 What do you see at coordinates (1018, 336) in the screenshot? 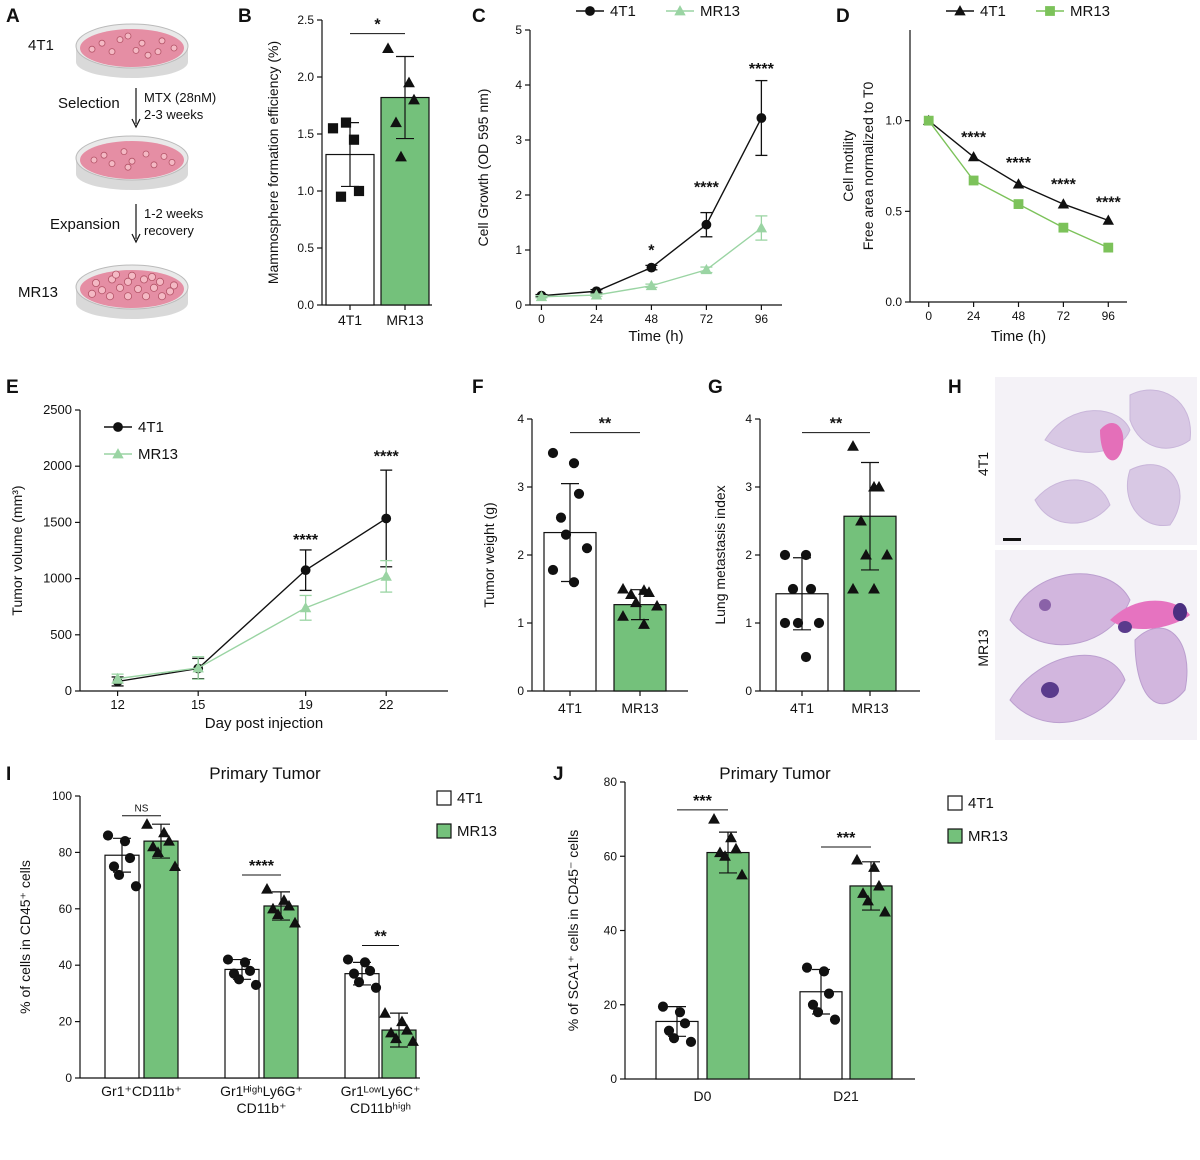
I see `x-axis-title: Time (h)` at bounding box center [1018, 336].